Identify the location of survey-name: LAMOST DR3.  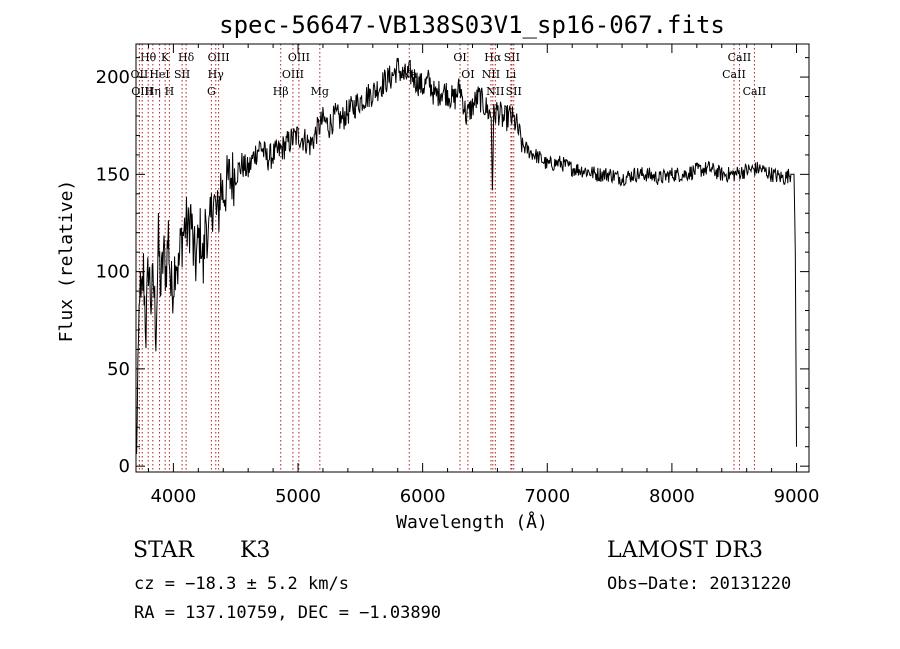
(685, 550).